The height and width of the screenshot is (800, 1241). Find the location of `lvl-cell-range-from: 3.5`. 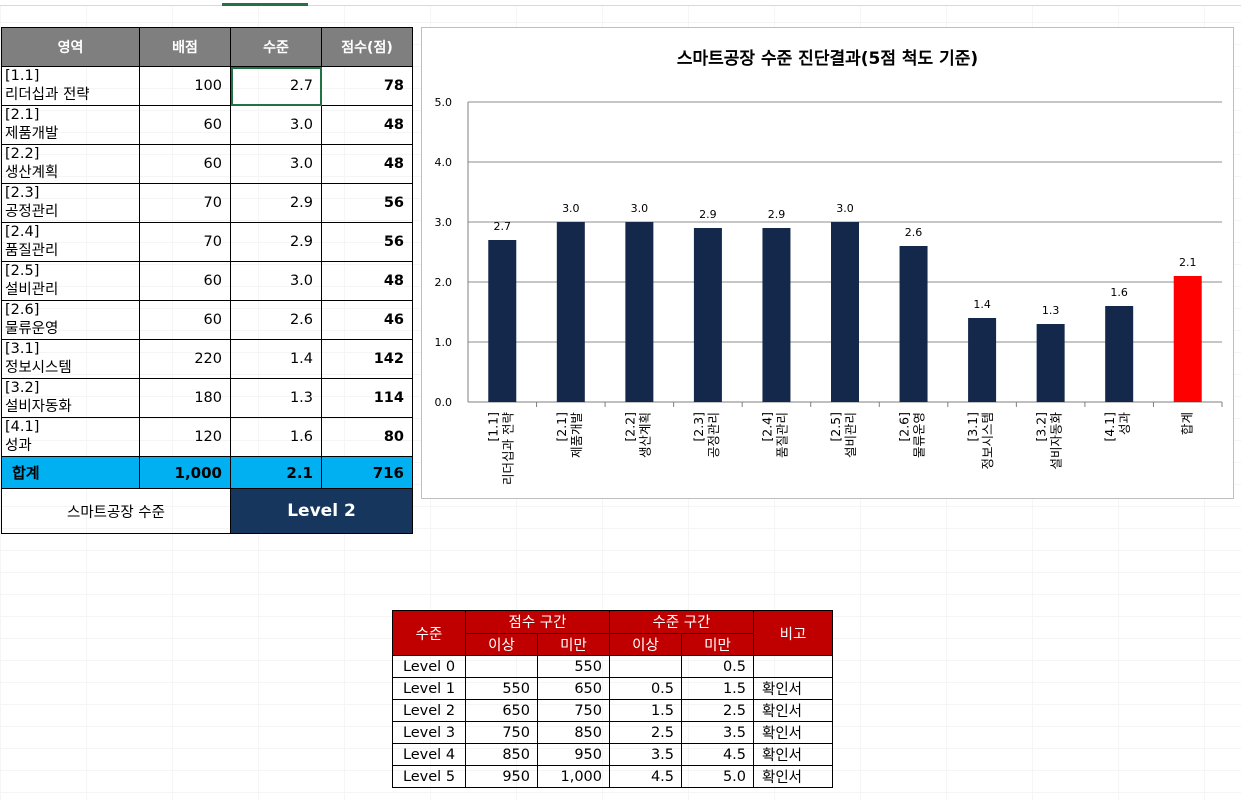

lvl-cell-range-from: 3.5 is located at coordinates (645, 754).